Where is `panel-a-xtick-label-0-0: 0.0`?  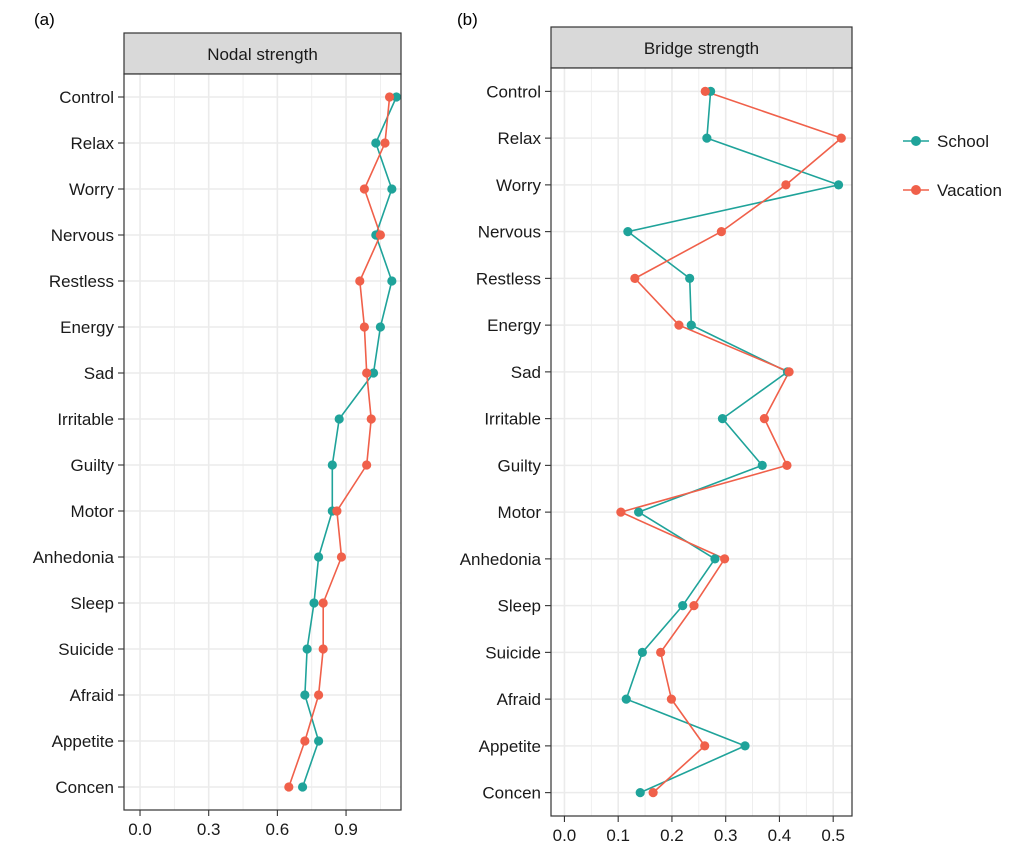 panel-a-xtick-label-0-0: 0.0 is located at coordinates (140, 829).